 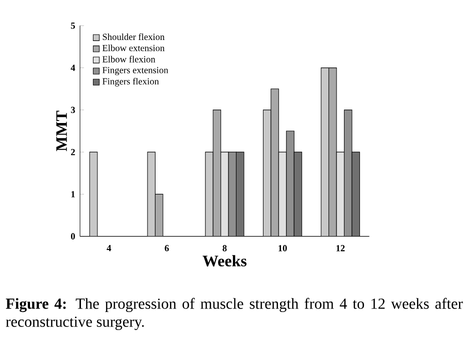 What do you see at coordinates (340, 248) in the screenshot?
I see `x-tick-label: 12` at bounding box center [340, 248].